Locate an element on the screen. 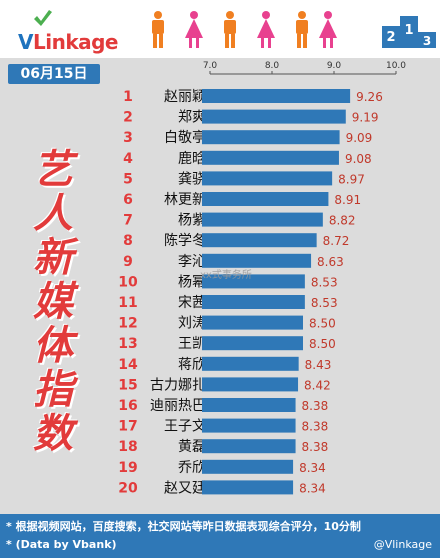  score-value-label: 8.82 is located at coordinates (342, 221).